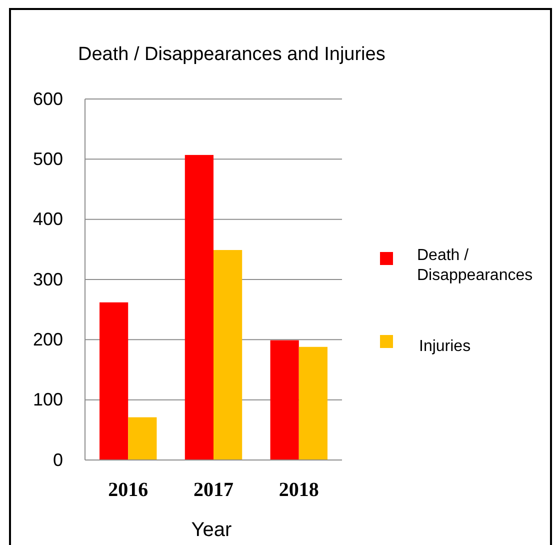 The image size is (555, 545). I want to click on x-tick-label: 2017, so click(214, 490).